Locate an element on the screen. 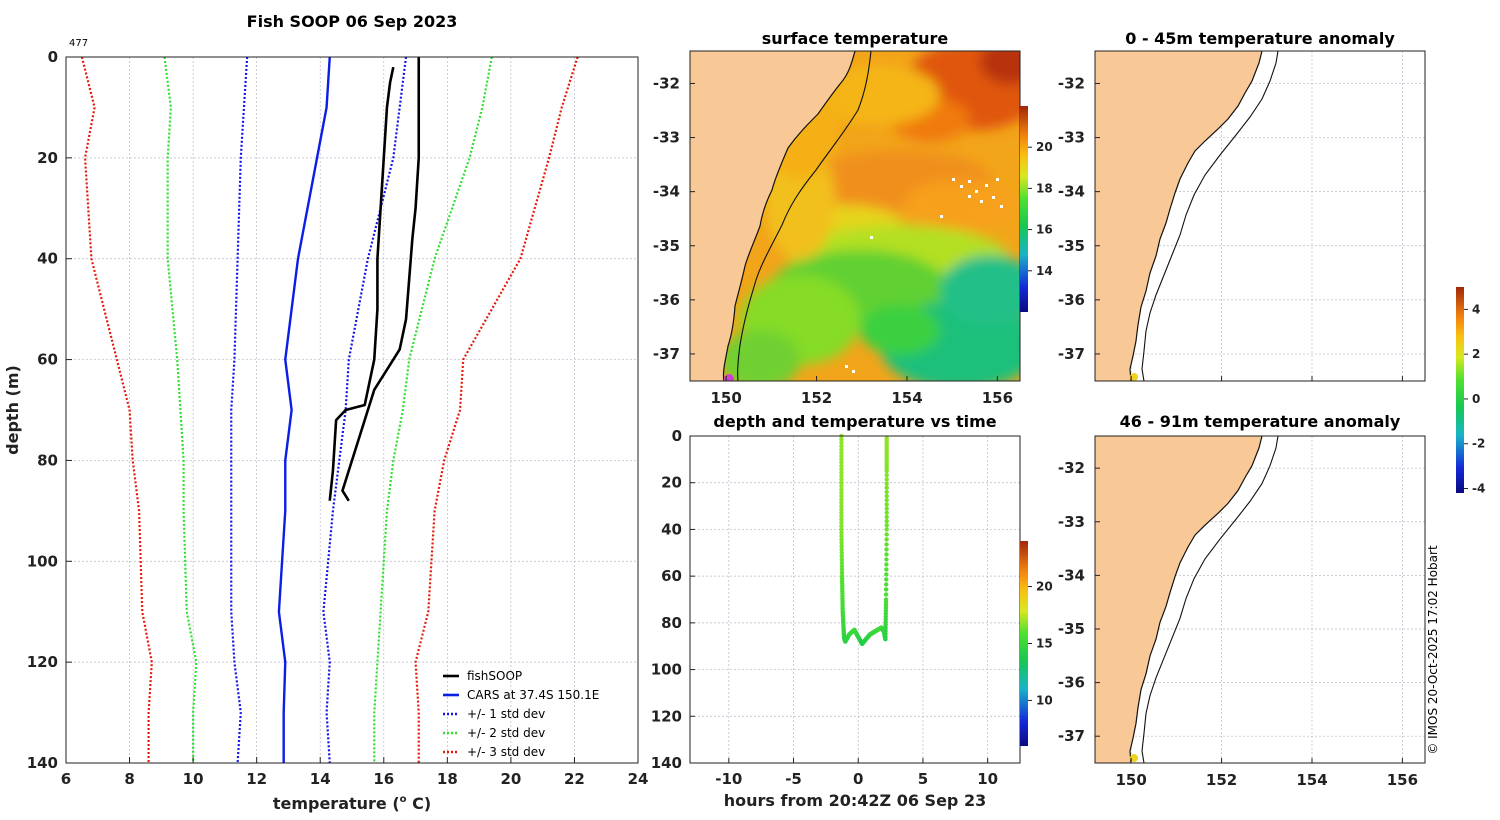 The height and width of the screenshot is (820, 1500). land-mass is located at coordinates (1178, 216).